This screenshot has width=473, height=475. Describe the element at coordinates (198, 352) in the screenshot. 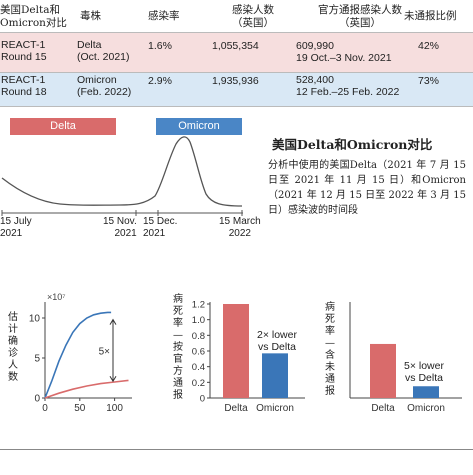

I see `y-tick-label-3: 0.6` at that location.